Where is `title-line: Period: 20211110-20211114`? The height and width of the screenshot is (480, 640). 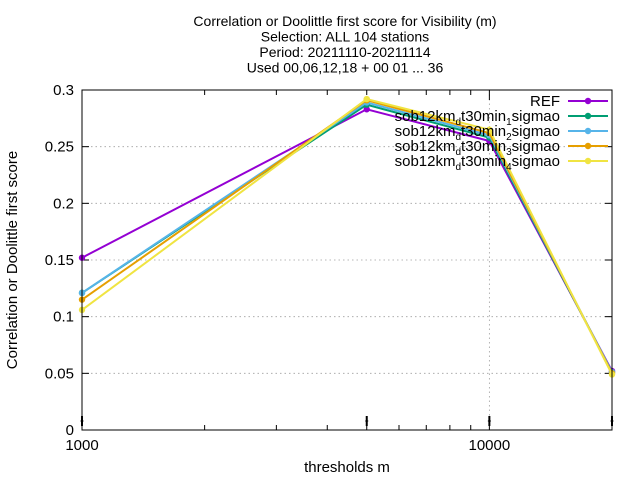 title-line: Period: 20211110-20211114 is located at coordinates (344, 52).